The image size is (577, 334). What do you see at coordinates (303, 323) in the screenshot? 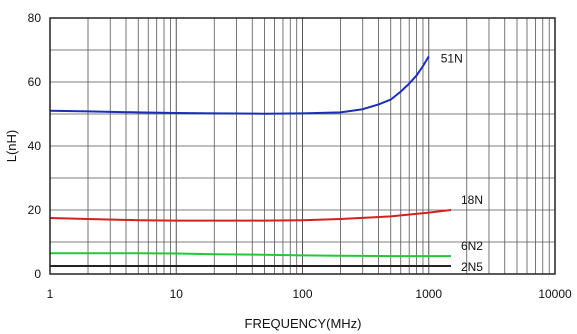
I see `x-axis-label: FREQUENCY(MHz)` at bounding box center [303, 323].